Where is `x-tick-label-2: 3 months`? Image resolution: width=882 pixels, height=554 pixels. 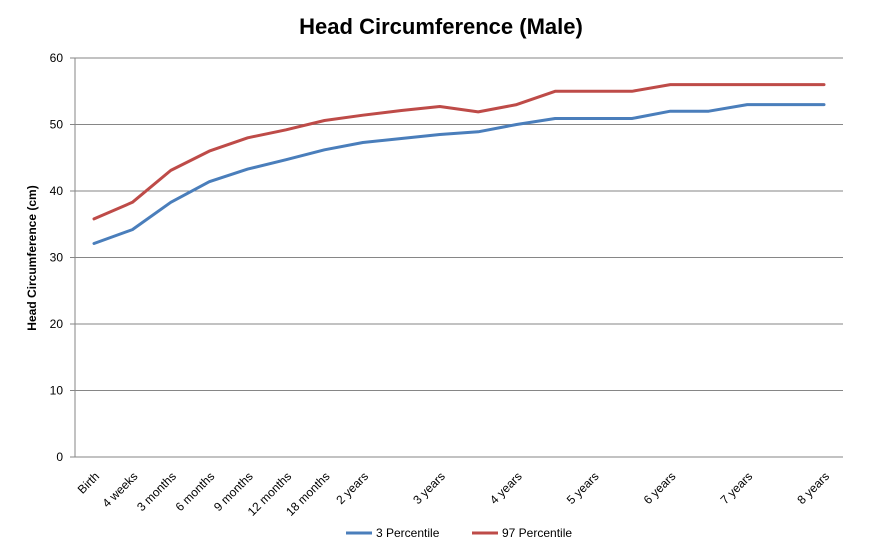 x-tick-label-2: 3 months is located at coordinates (156, 491).